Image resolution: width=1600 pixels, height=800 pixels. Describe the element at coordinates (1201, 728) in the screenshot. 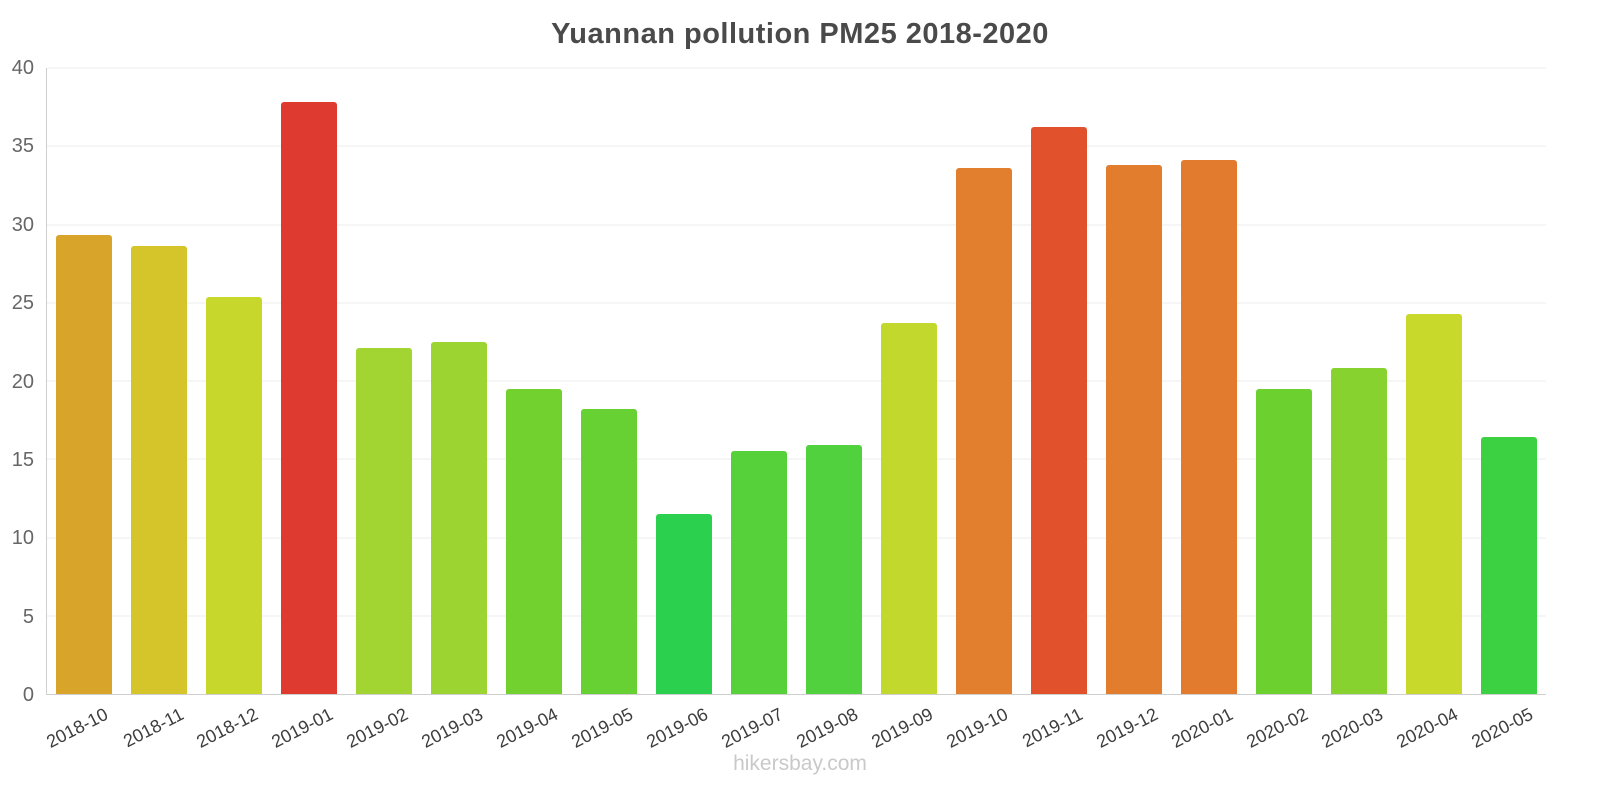

I see `x-axis-tick-label: 2020-01` at that location.